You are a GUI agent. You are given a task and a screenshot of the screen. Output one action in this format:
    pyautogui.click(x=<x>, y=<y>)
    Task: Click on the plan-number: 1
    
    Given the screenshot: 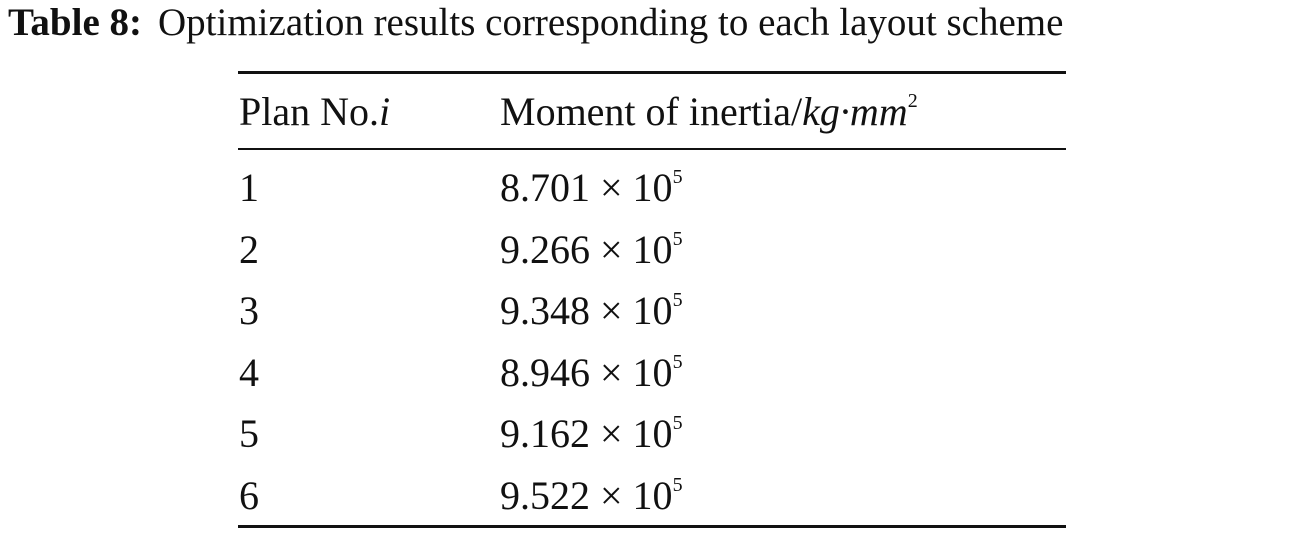 What is the action you would take?
    pyautogui.click(x=249, y=187)
    